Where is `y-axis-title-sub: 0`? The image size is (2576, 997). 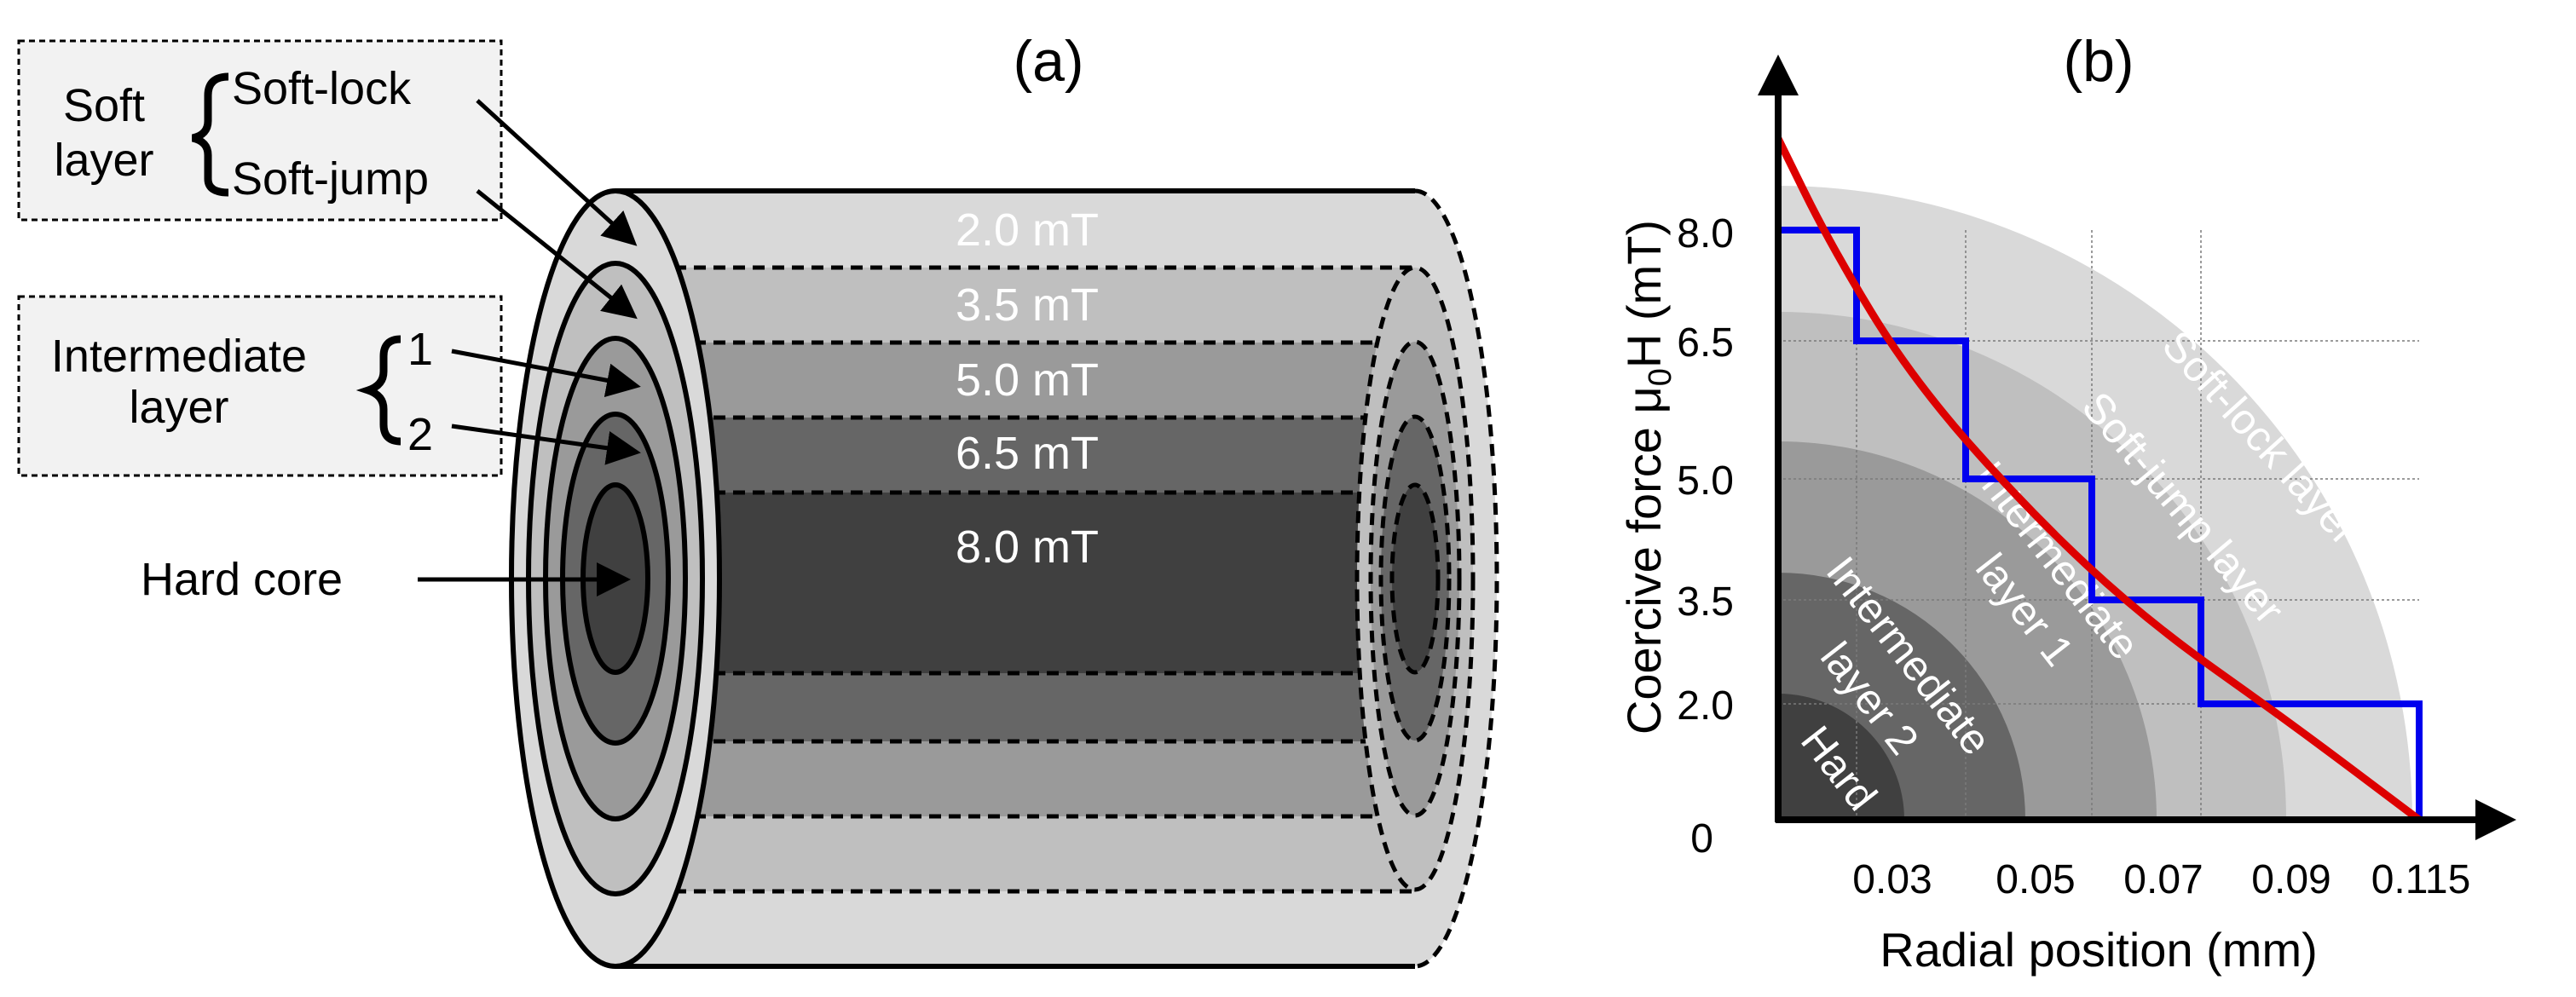
y-axis-title-sub: 0 is located at coordinates (1660, 377).